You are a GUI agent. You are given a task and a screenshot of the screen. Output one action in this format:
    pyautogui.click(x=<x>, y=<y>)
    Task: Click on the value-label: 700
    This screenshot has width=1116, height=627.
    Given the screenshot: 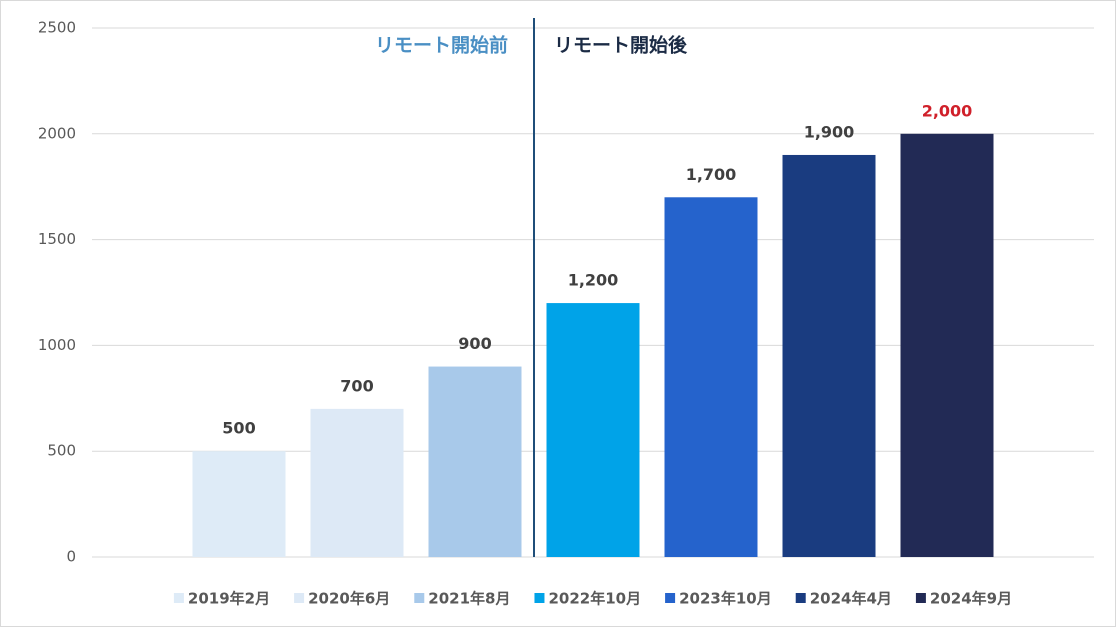 What is the action you would take?
    pyautogui.click(x=356, y=385)
    